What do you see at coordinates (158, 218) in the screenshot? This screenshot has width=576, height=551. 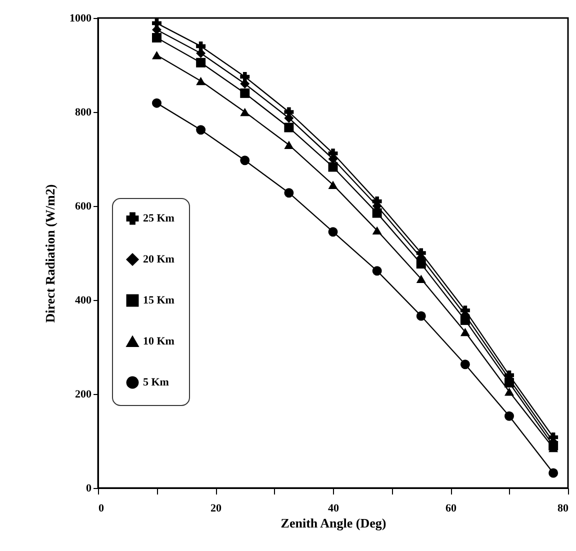 I see `legend-label: 25 Km` at bounding box center [158, 218].